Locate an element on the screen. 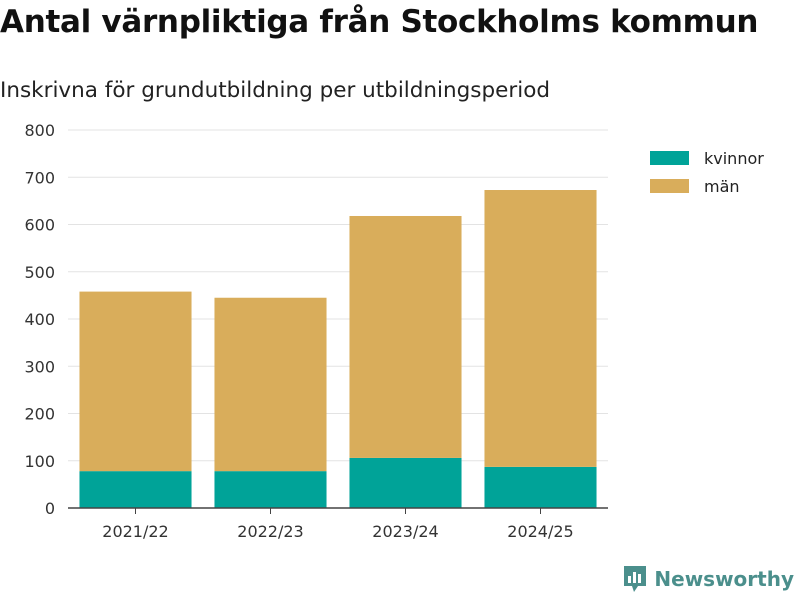 The image size is (800, 600). legend-label-män: män is located at coordinates (722, 186).